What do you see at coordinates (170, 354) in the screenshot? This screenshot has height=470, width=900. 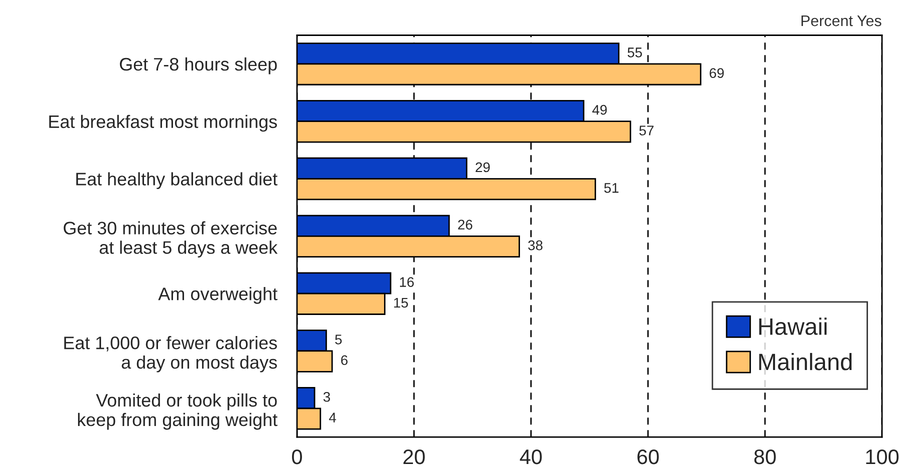 I see `y-tick-label: Eat 1,000 or fewer calories a day on most days` at bounding box center [170, 354].